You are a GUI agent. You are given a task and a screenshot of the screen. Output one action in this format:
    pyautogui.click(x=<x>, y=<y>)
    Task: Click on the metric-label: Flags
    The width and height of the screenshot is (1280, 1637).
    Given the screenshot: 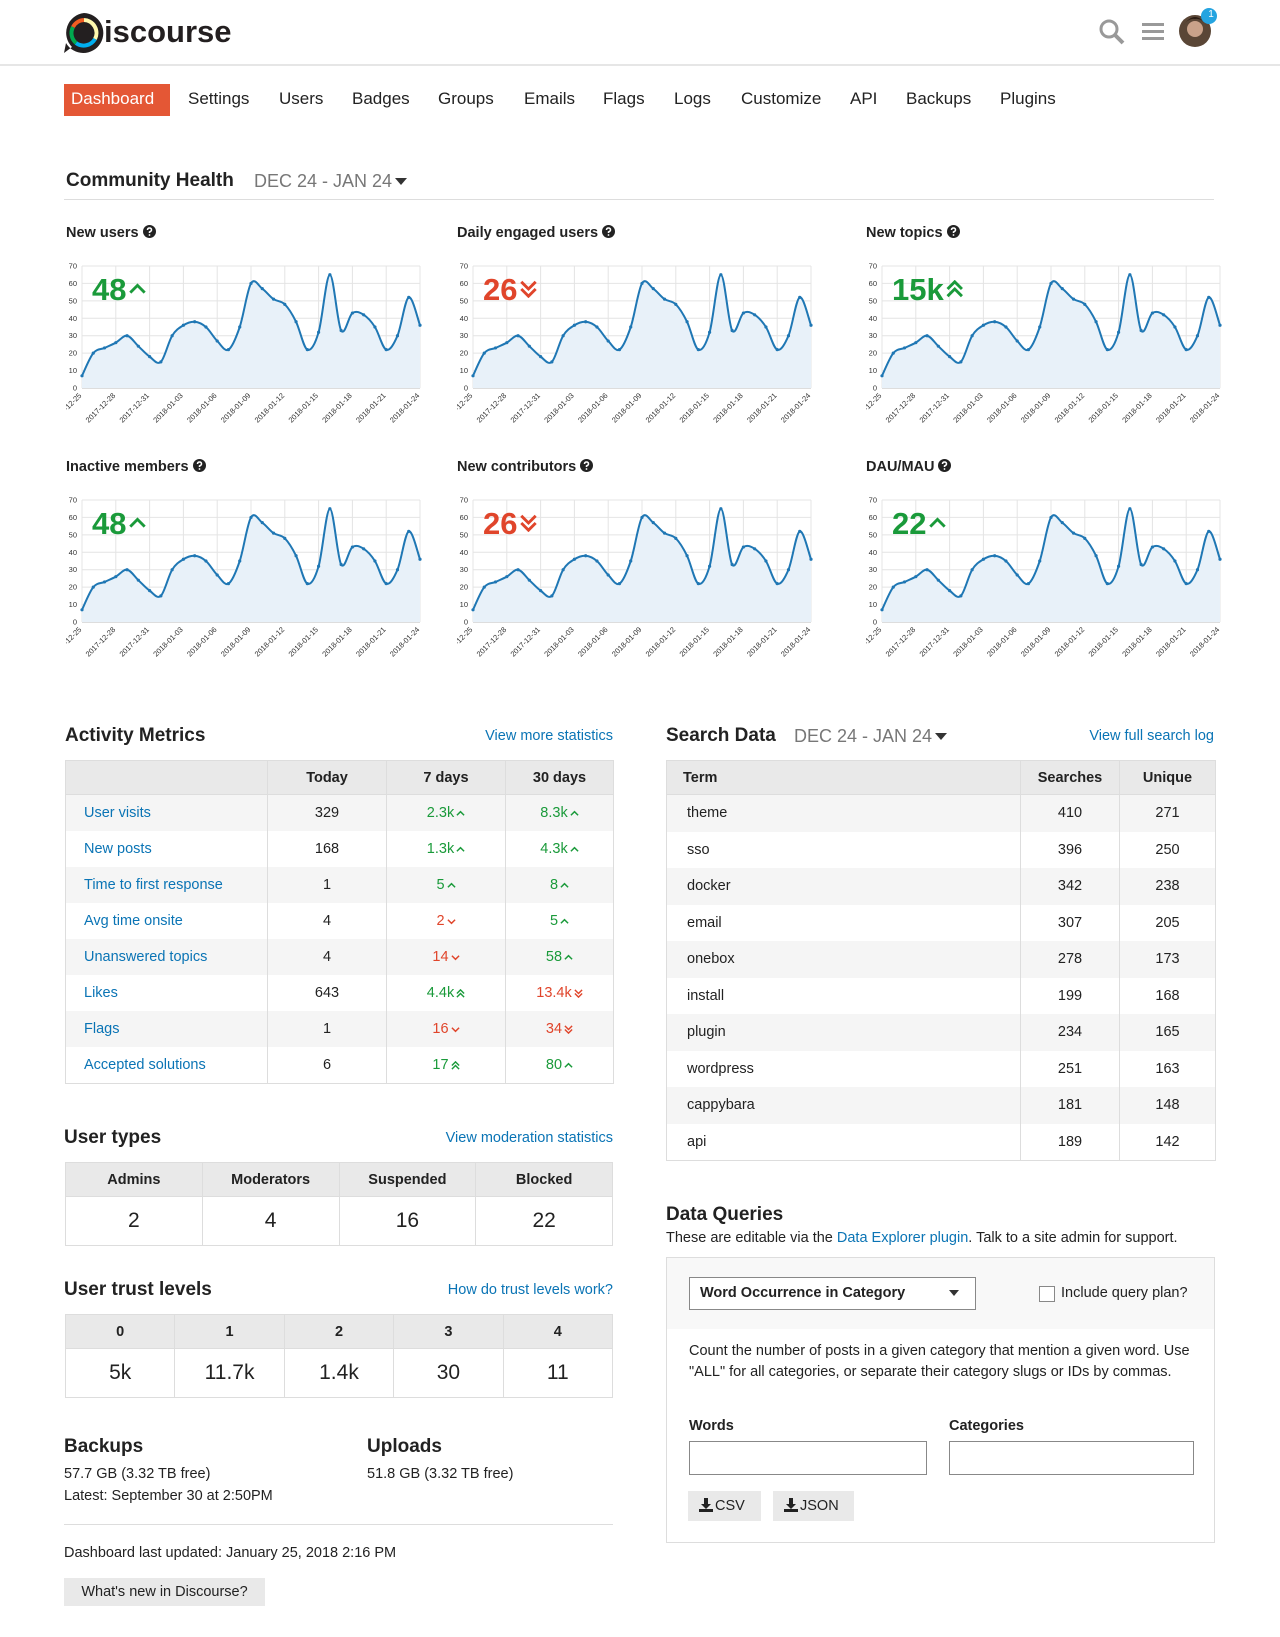 What is the action you would take?
    pyautogui.click(x=166, y=1029)
    